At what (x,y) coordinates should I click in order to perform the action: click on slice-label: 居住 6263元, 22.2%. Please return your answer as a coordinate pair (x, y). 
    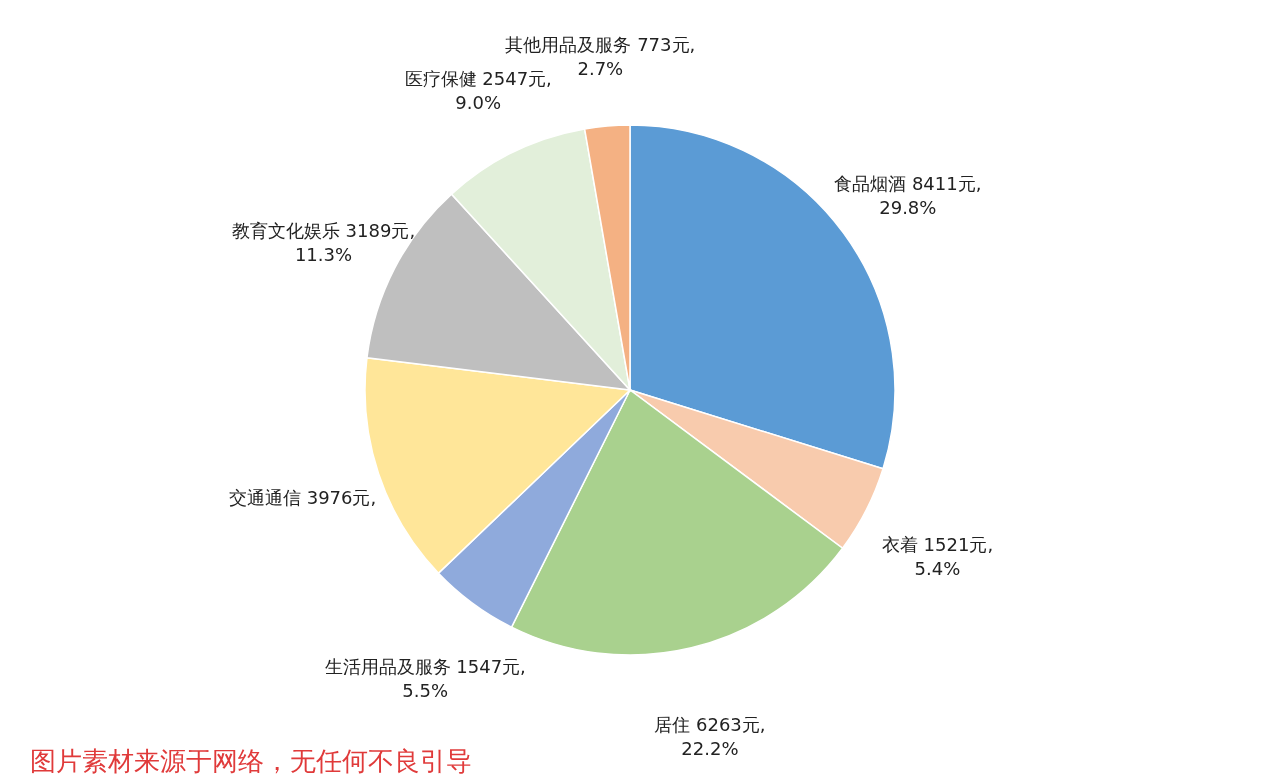
    Looking at the image, I should click on (710, 736).